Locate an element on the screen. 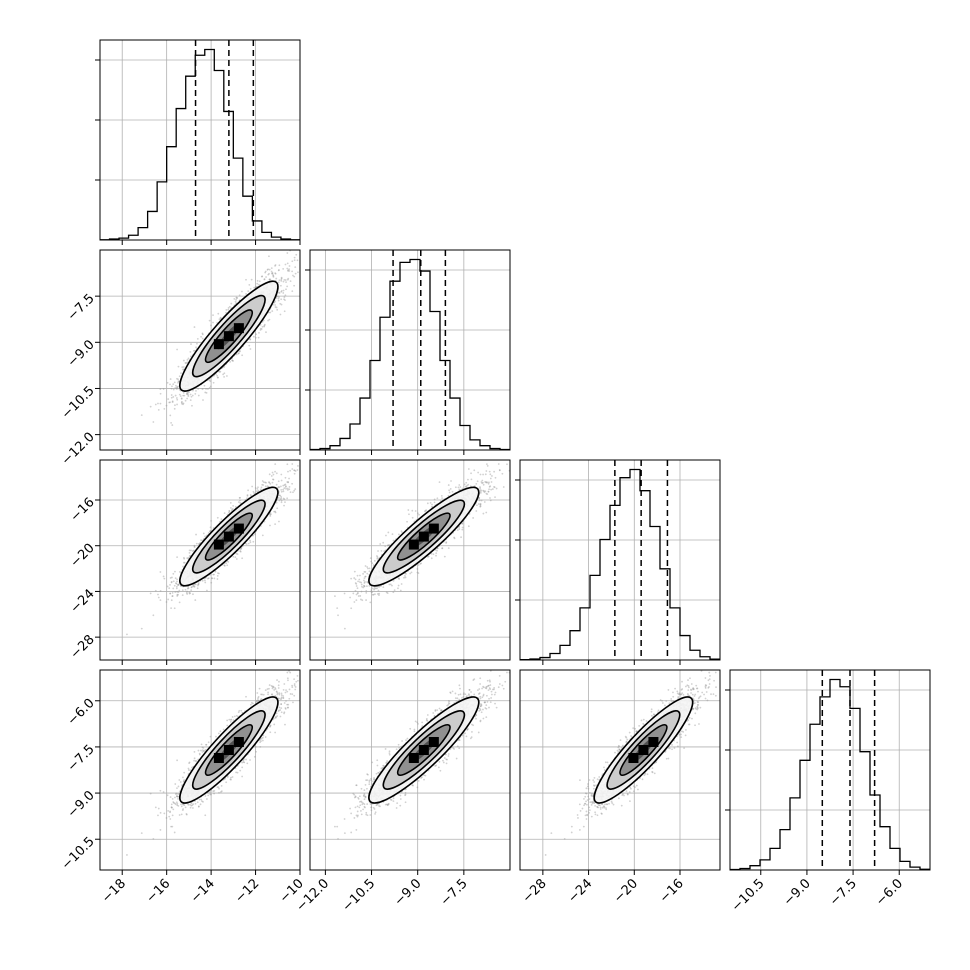  y-tick-label: −9.0 is located at coordinates (81, 353).